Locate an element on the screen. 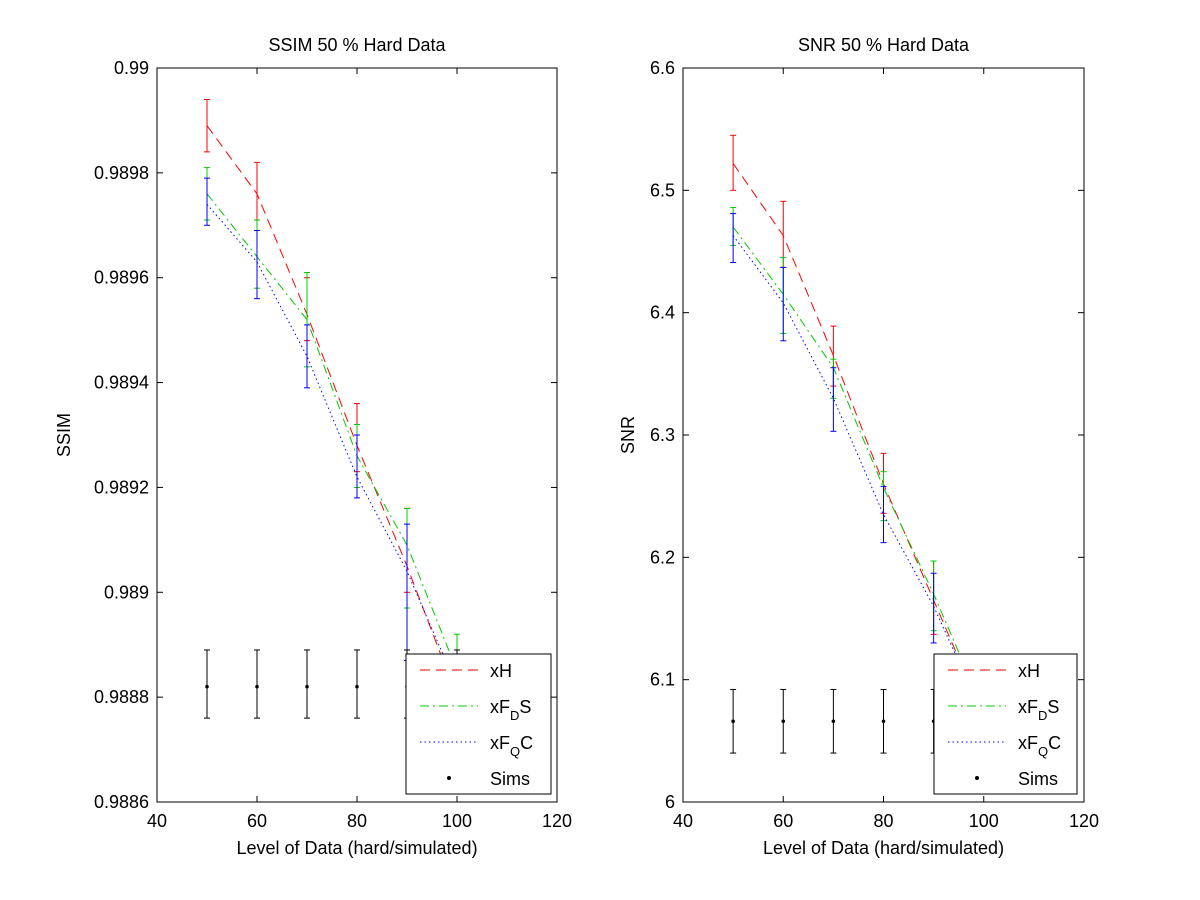 The height and width of the screenshot is (900, 1200). ssim-x-tick-label: 80 is located at coordinates (357, 821).